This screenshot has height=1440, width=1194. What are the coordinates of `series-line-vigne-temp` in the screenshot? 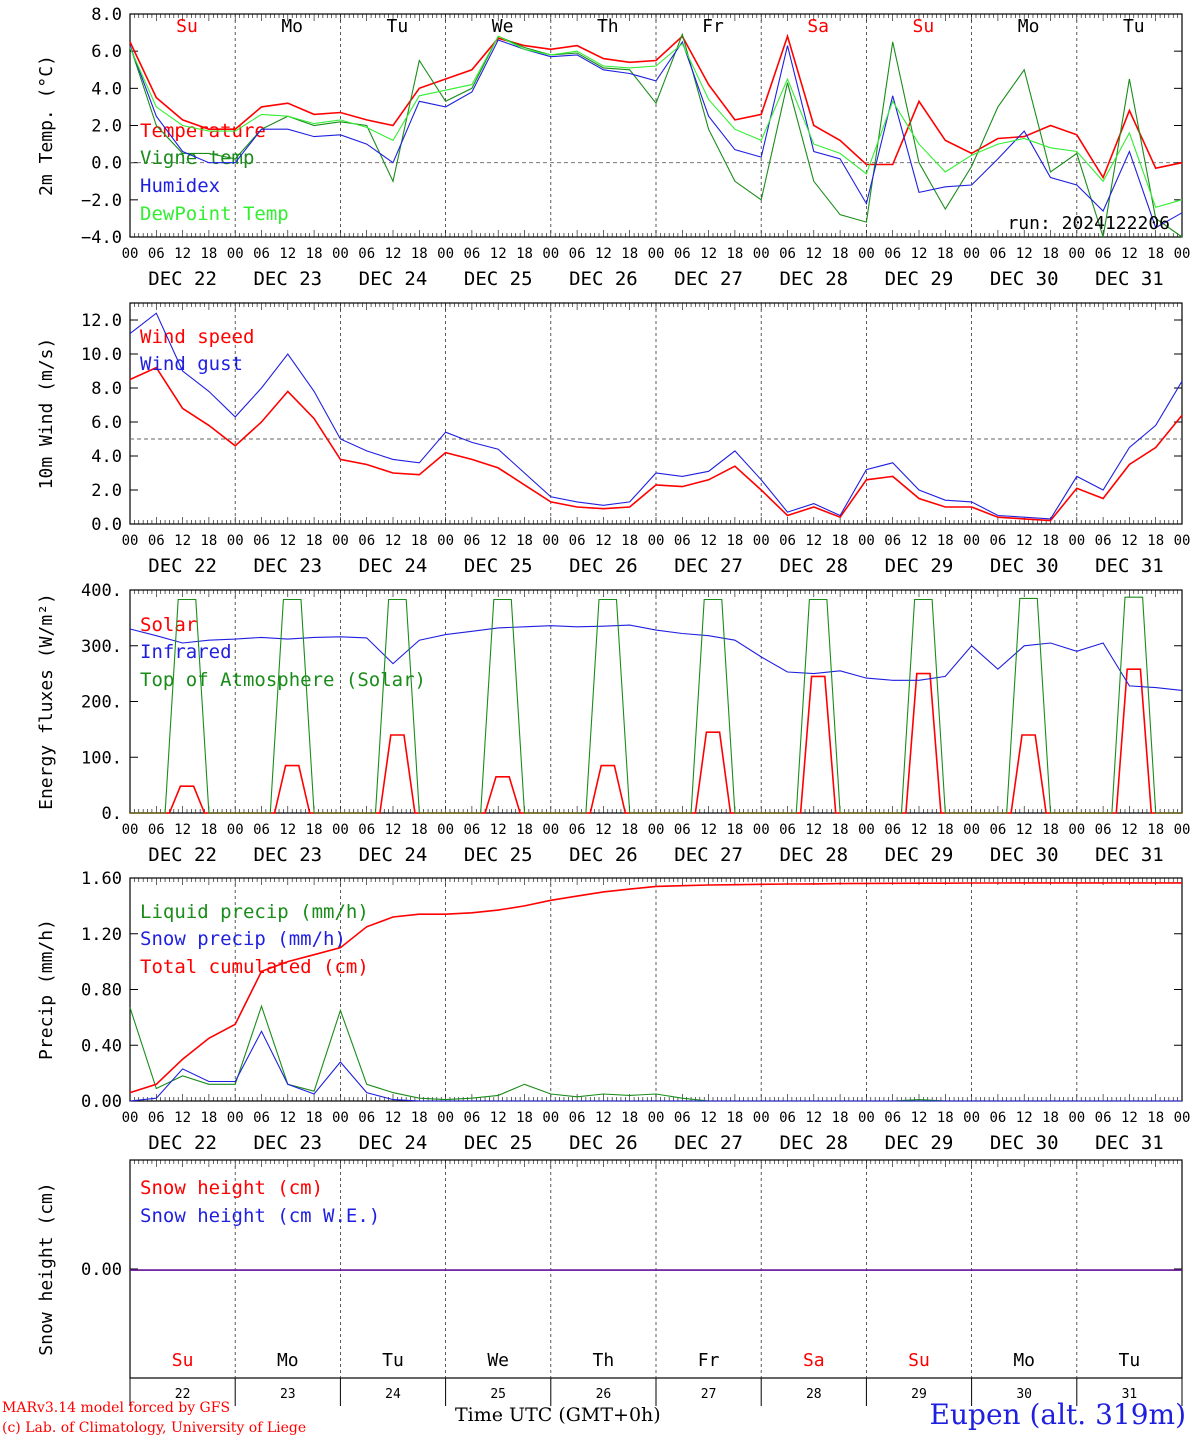 It's located at (656, 135).